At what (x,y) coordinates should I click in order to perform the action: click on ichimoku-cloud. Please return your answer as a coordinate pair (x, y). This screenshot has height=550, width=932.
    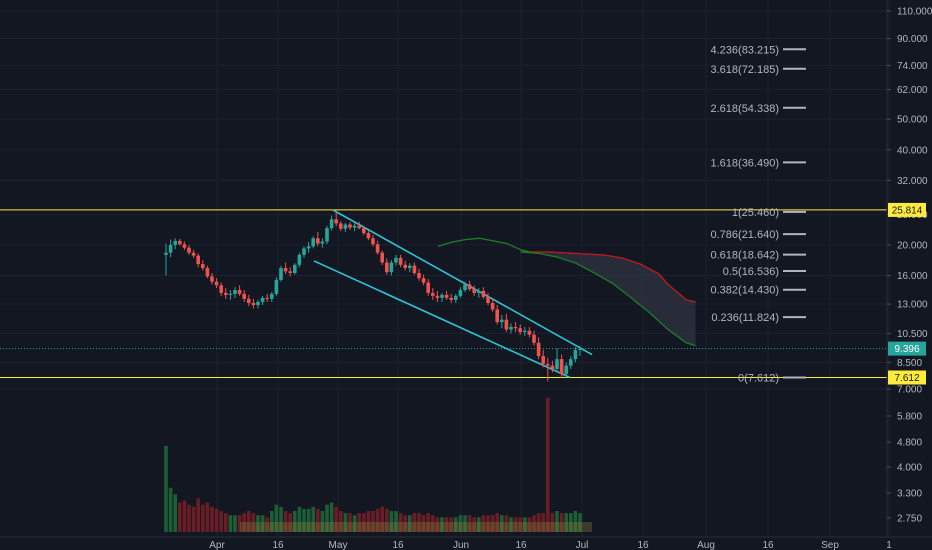
    Looking at the image, I should click on (566, 292).